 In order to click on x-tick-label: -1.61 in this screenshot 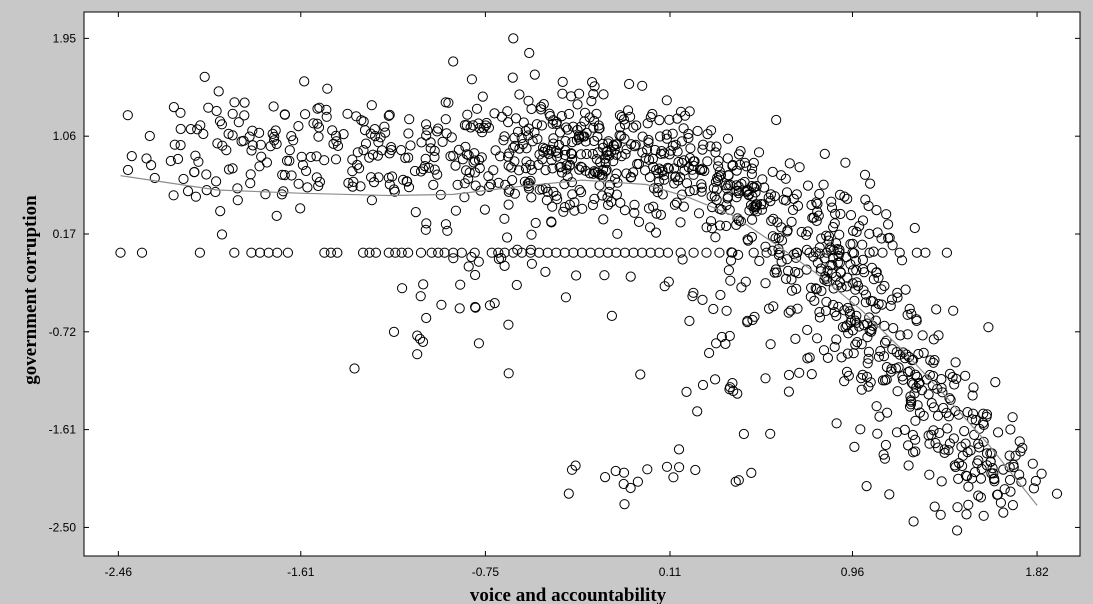, I will do `click(301, 572)`.